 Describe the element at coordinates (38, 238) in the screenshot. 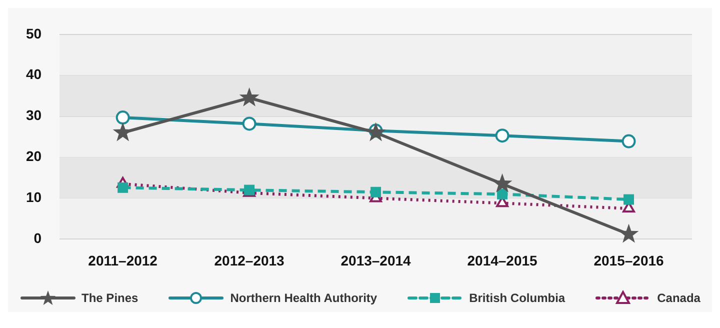

I see `y-tick-label: 0` at that location.